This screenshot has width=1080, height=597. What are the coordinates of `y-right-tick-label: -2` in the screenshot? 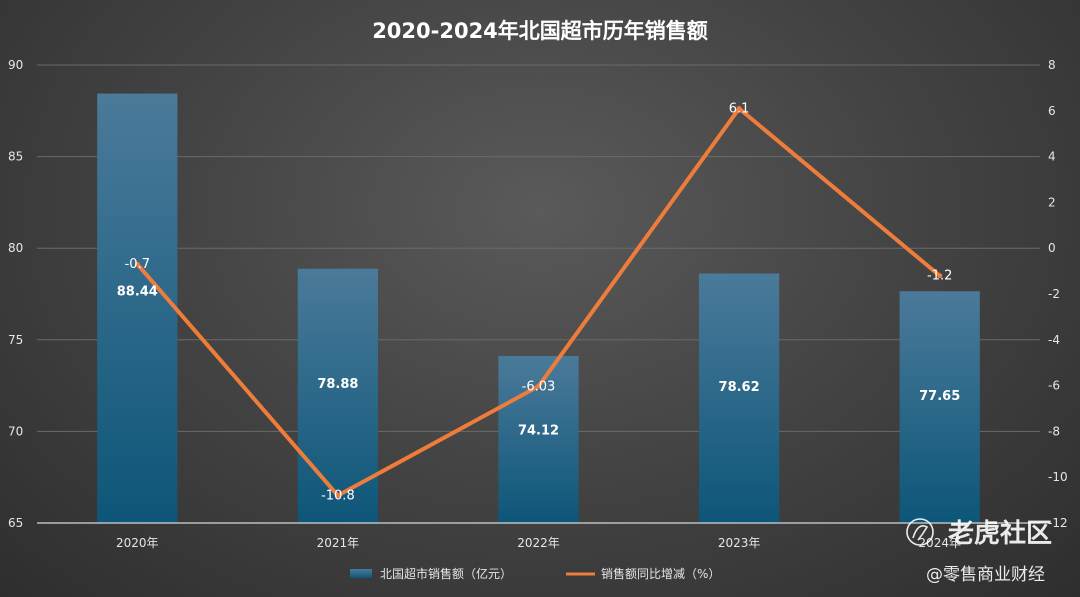 It's located at (1054, 294).